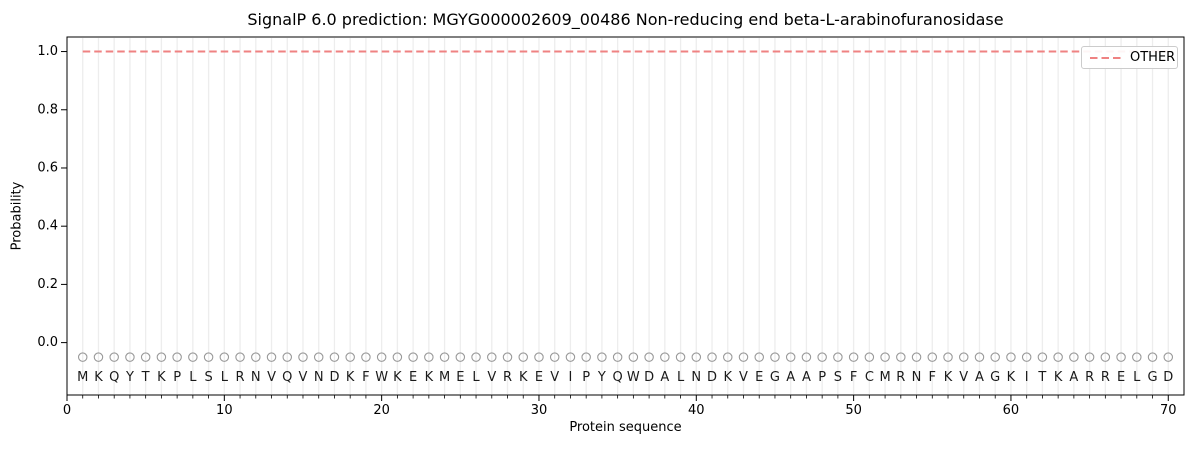 Image resolution: width=1200 pixels, height=450 pixels. Describe the element at coordinates (47, 167) in the screenshot. I see `y-tick-label: 0.6` at that location.